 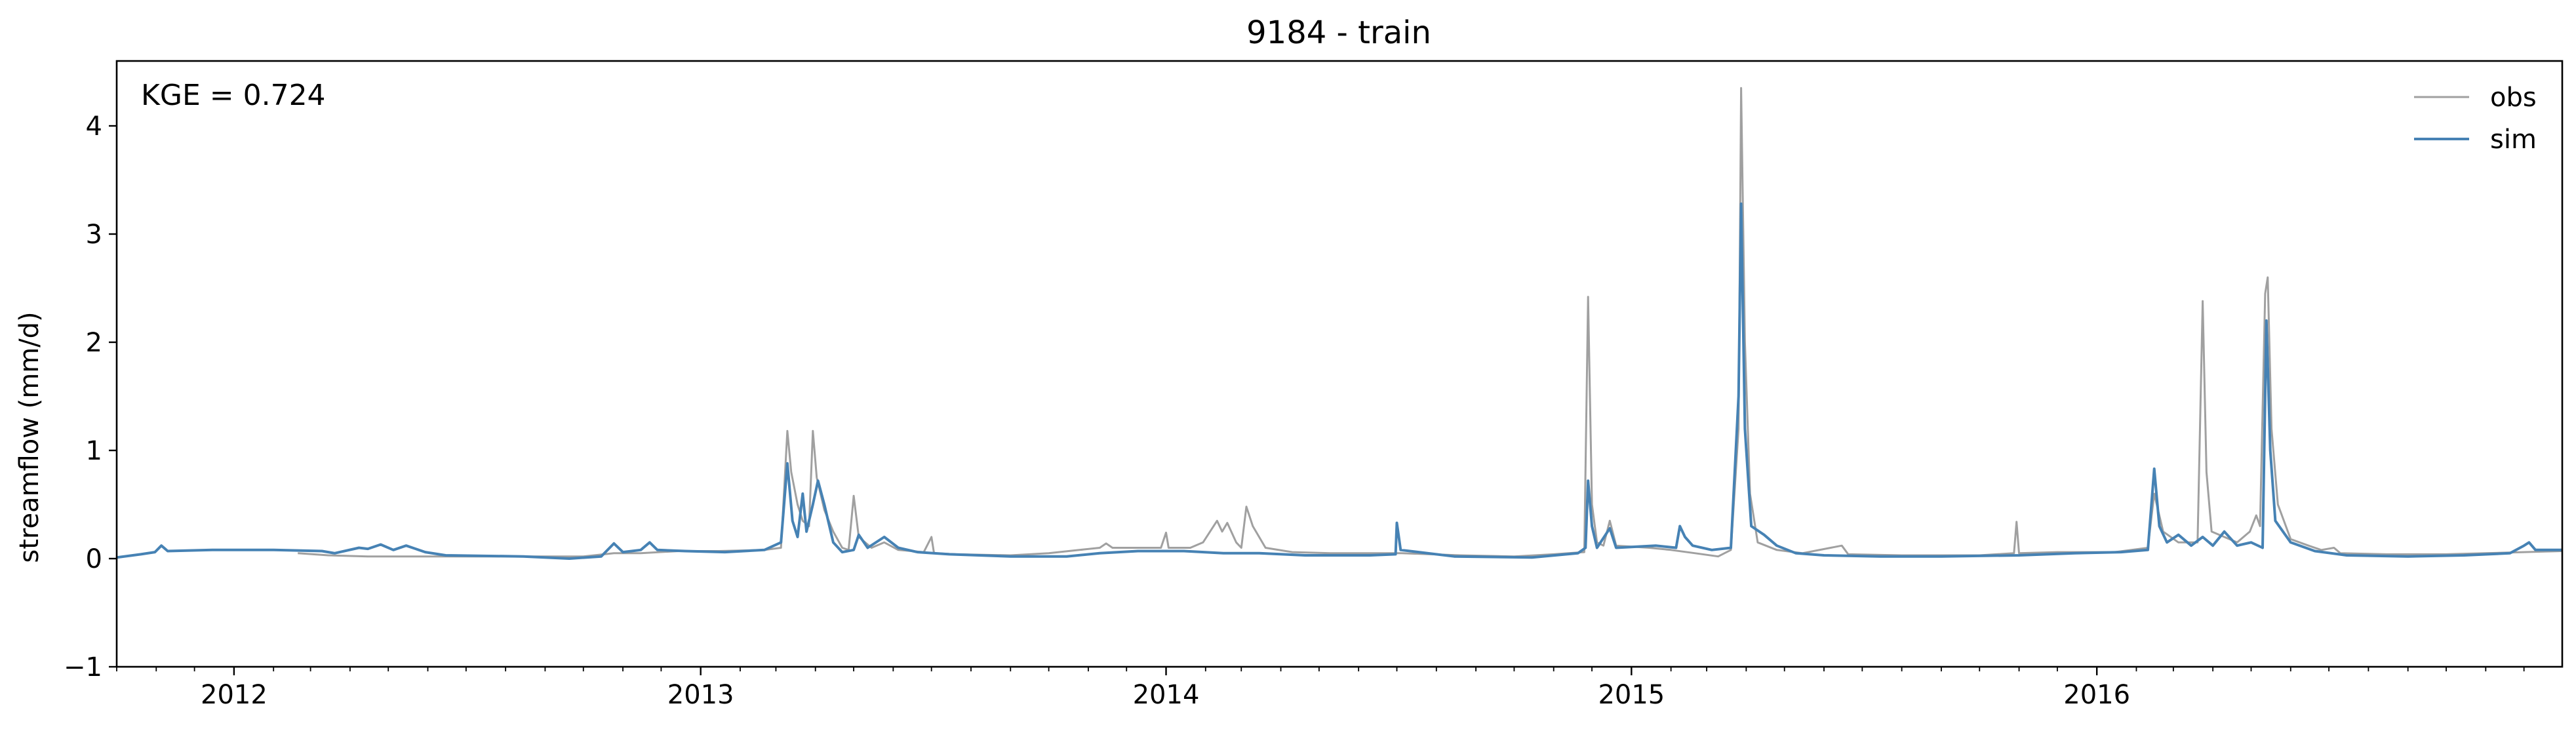 I want to click on chart-title: 9184 - train, so click(x=1338, y=32).